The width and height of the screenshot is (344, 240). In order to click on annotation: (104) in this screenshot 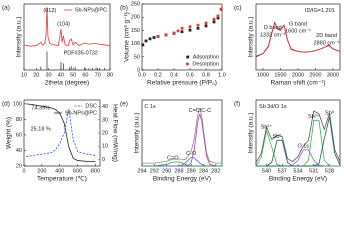, I will do `click(63, 24)`.